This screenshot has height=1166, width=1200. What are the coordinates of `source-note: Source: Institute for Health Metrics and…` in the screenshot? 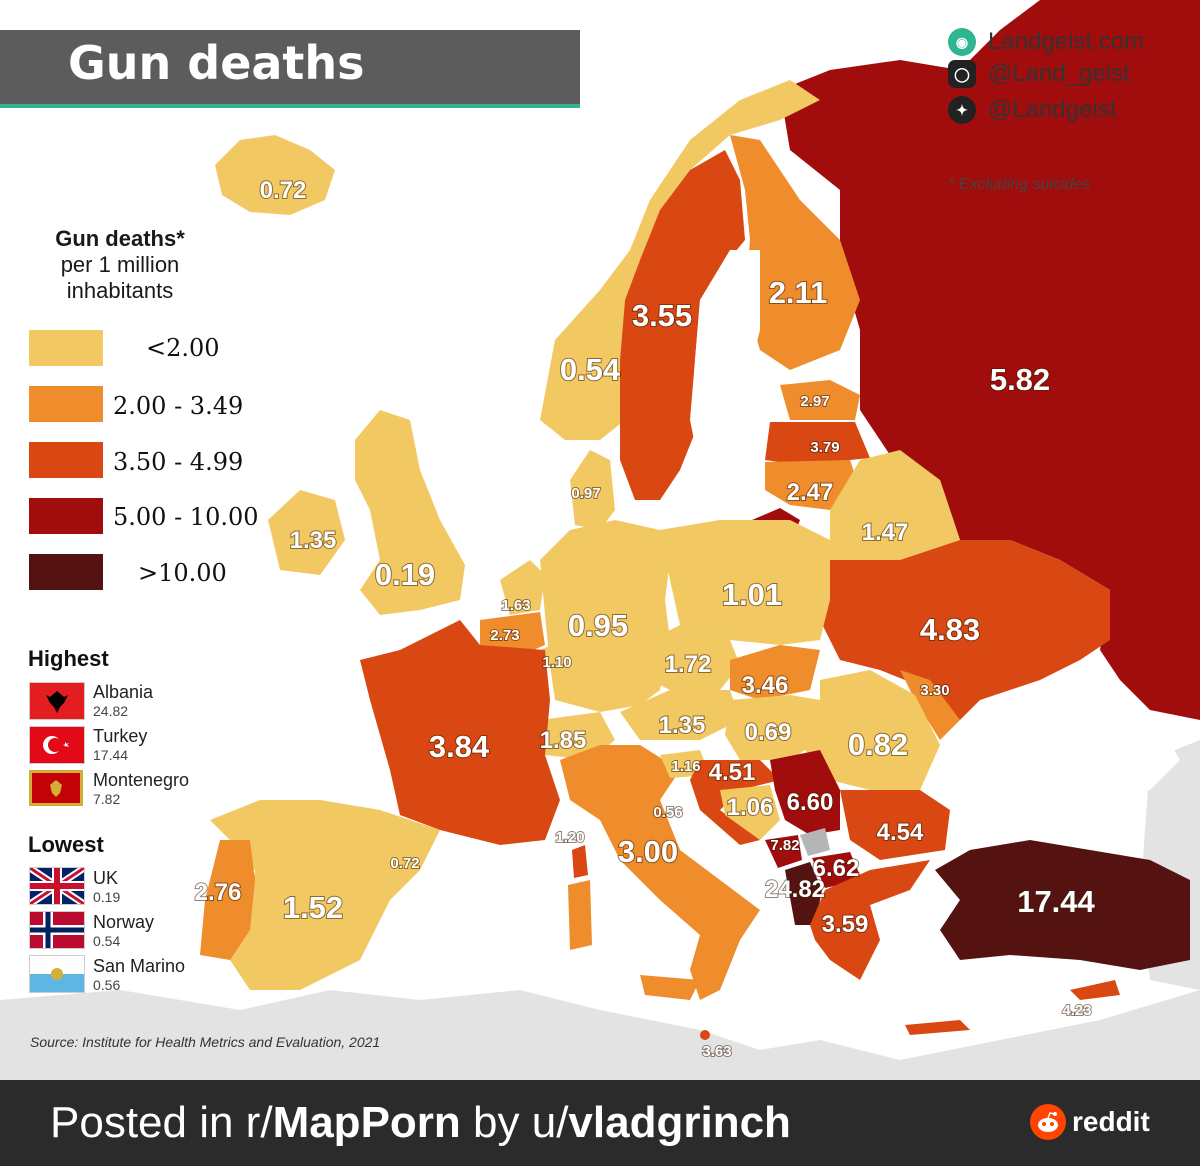 It's located at (205, 1042).